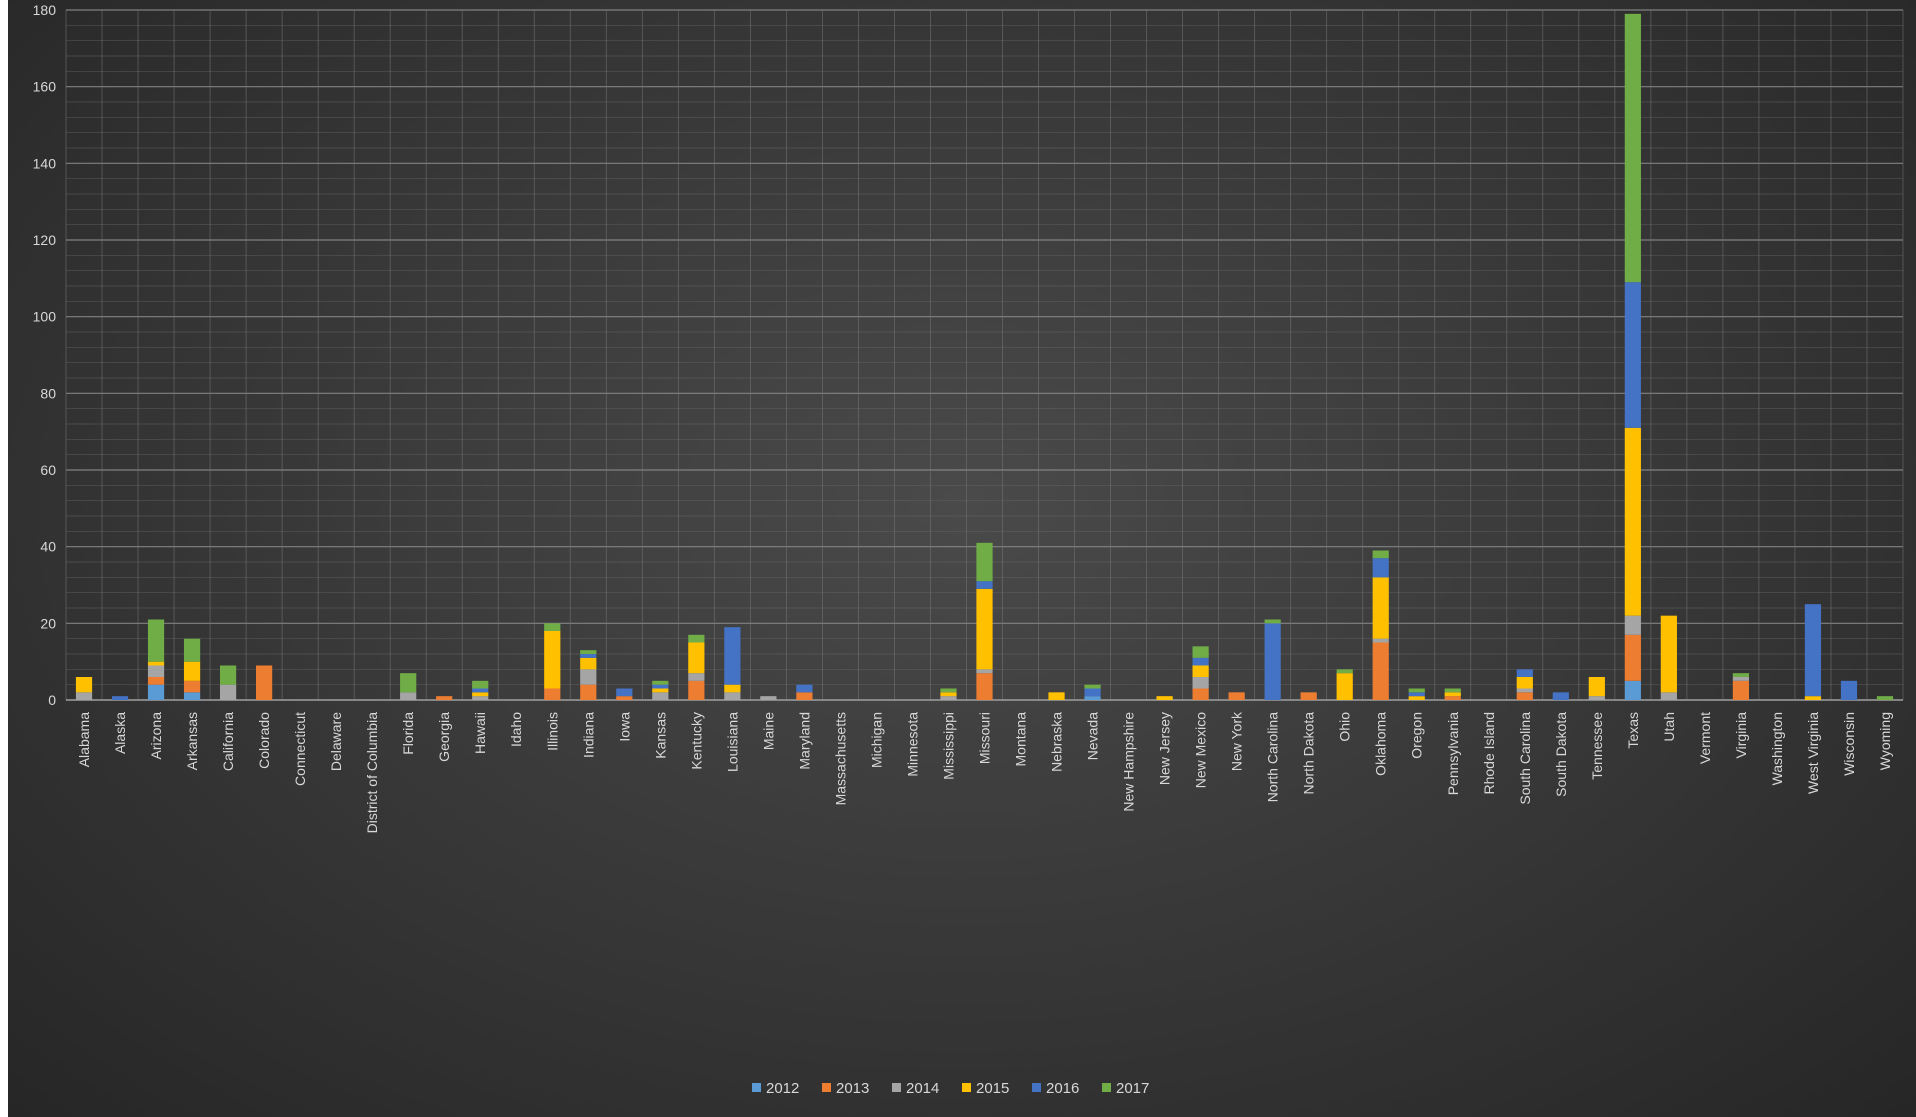 This screenshot has height=1117, width=1916. What do you see at coordinates (48, 547) in the screenshot?
I see `y-tick-label: 40` at bounding box center [48, 547].